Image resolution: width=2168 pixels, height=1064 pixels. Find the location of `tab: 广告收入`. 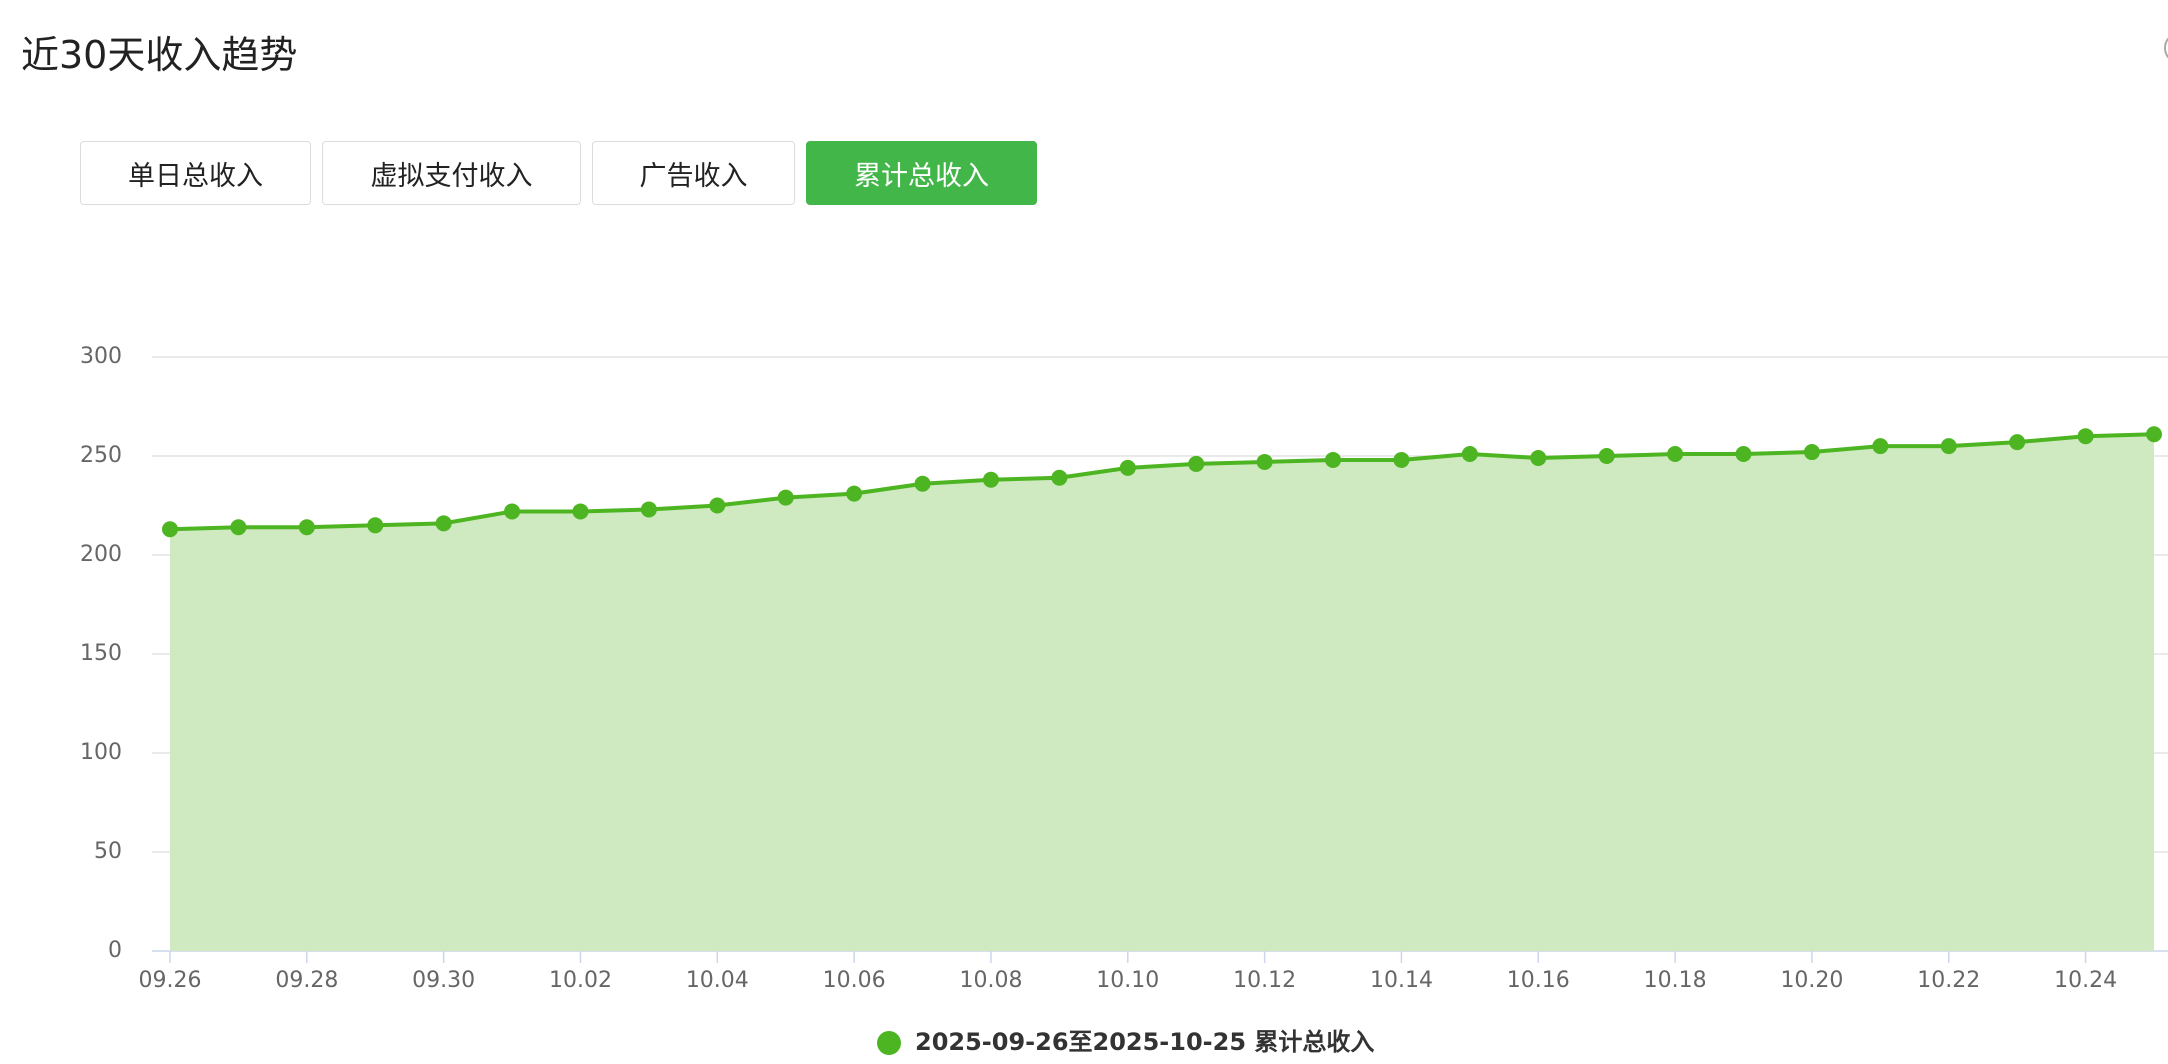

tab: 广告收入 is located at coordinates (693, 173).